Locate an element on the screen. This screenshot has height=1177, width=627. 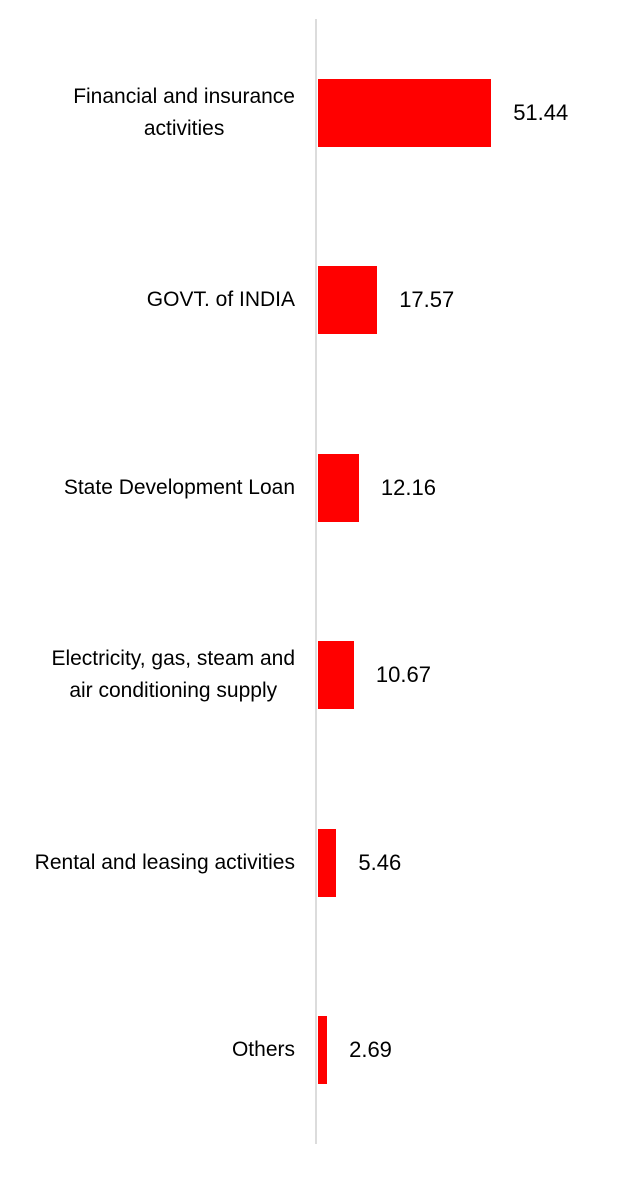
category-label-cell: GOVT. of INDIA is located at coordinates (157, 300).